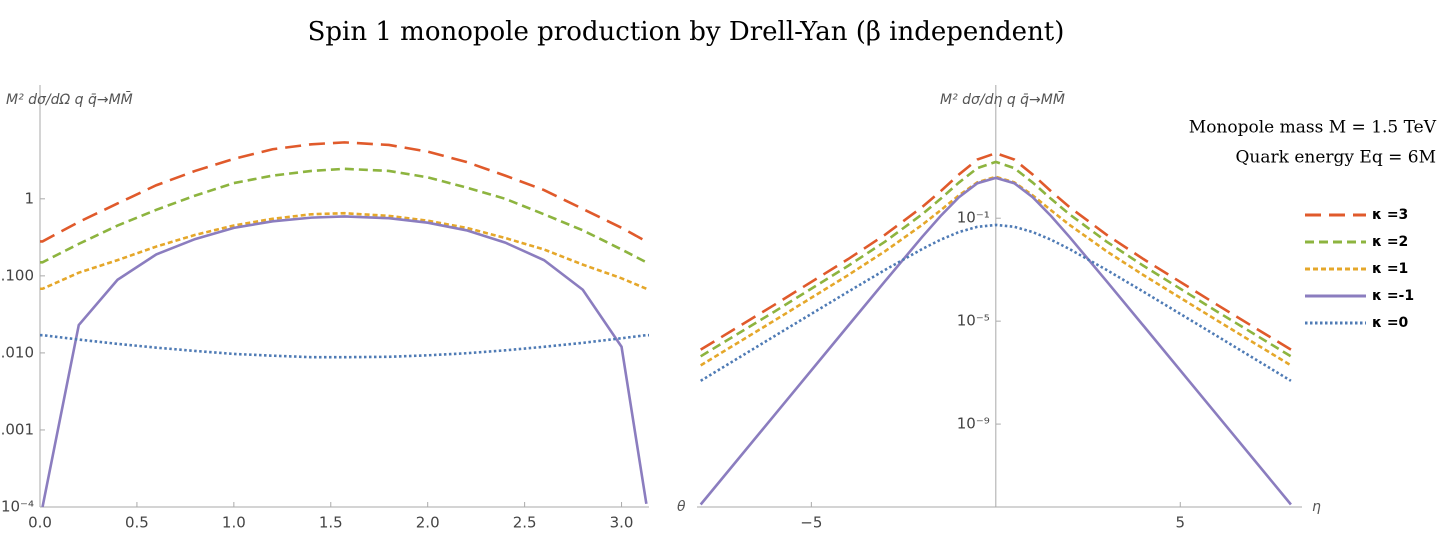  Describe the element at coordinates (1180, 523) in the screenshot. I see `x-tick-label: 5` at that location.